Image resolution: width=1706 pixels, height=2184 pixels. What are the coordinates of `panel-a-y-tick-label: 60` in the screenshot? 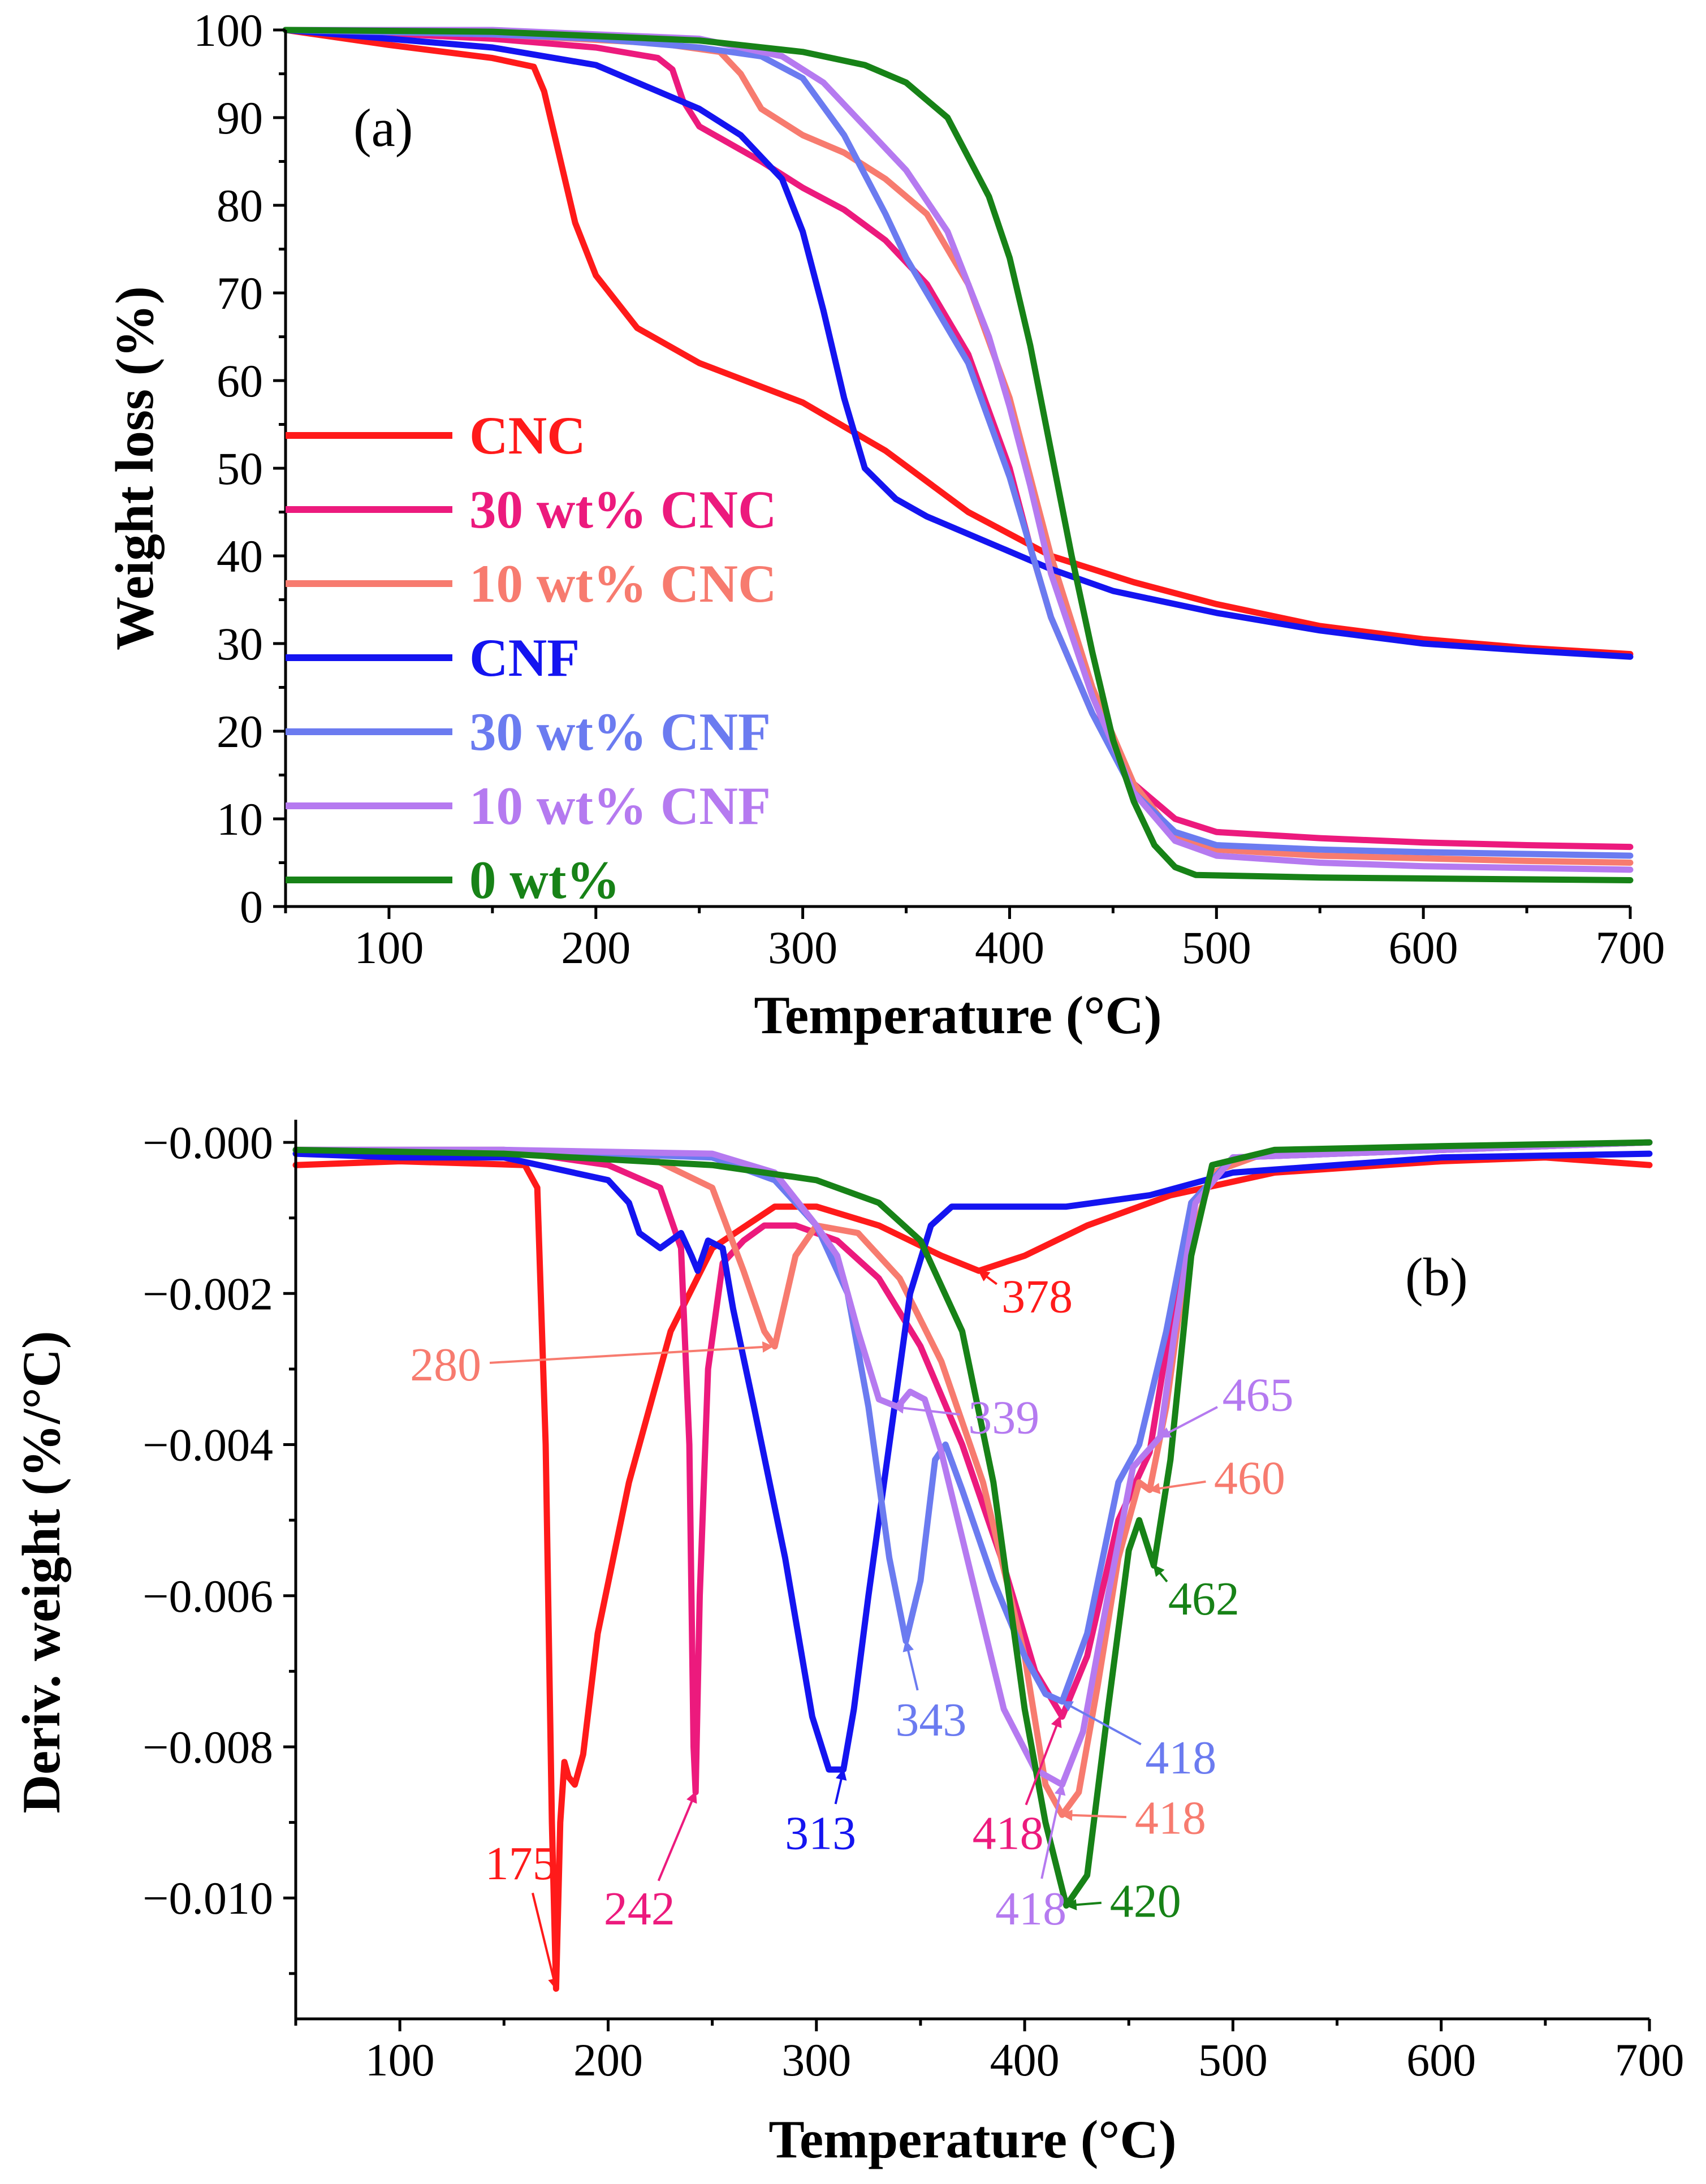 It's located at (240, 381).